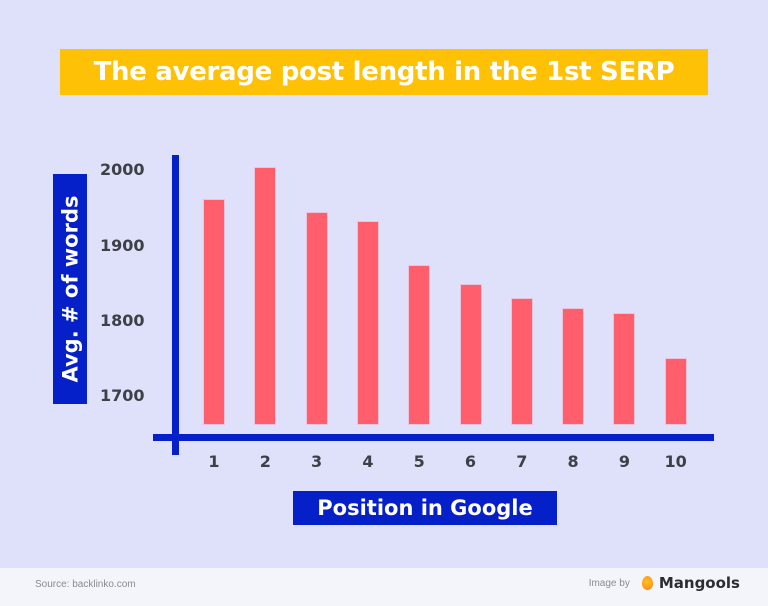  I want to click on x-tick: 8, so click(573, 461).